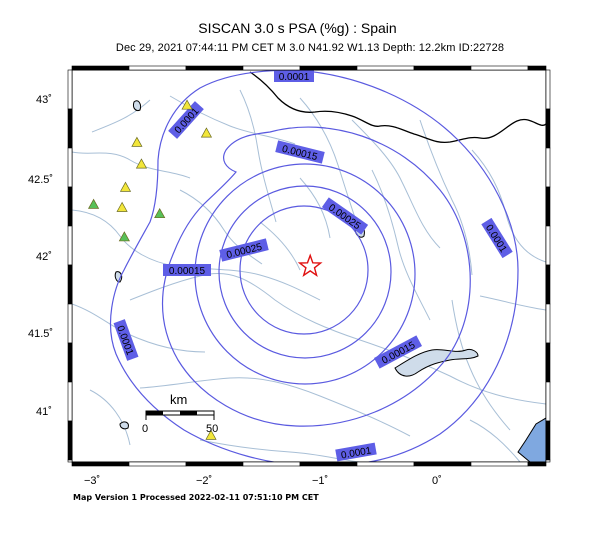 The height and width of the screenshot is (536, 595). I want to click on seismic-stations, so click(152, 269).